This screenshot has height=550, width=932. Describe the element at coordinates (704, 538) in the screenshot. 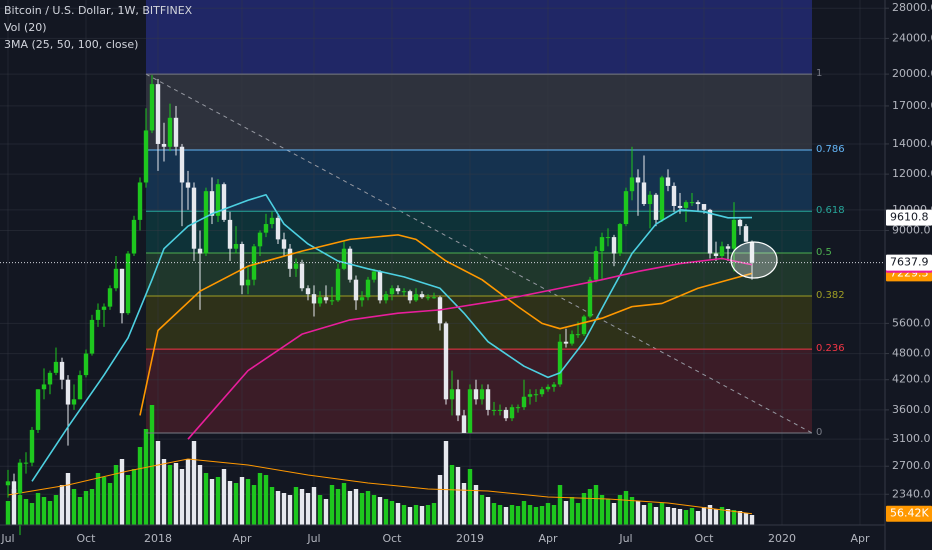

I see `x-tick-label: Oct` at that location.